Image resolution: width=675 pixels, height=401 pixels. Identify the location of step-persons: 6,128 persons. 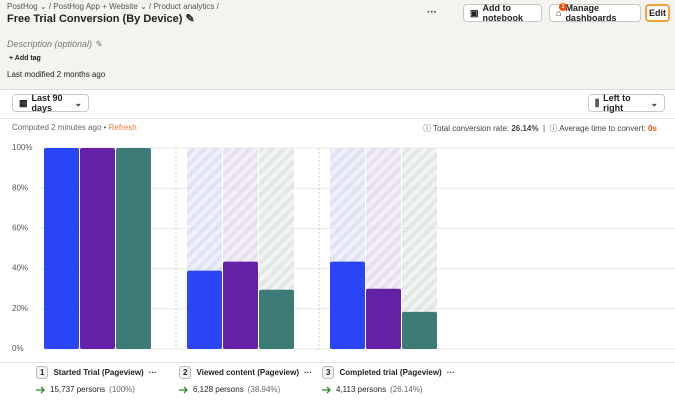
(218, 389).